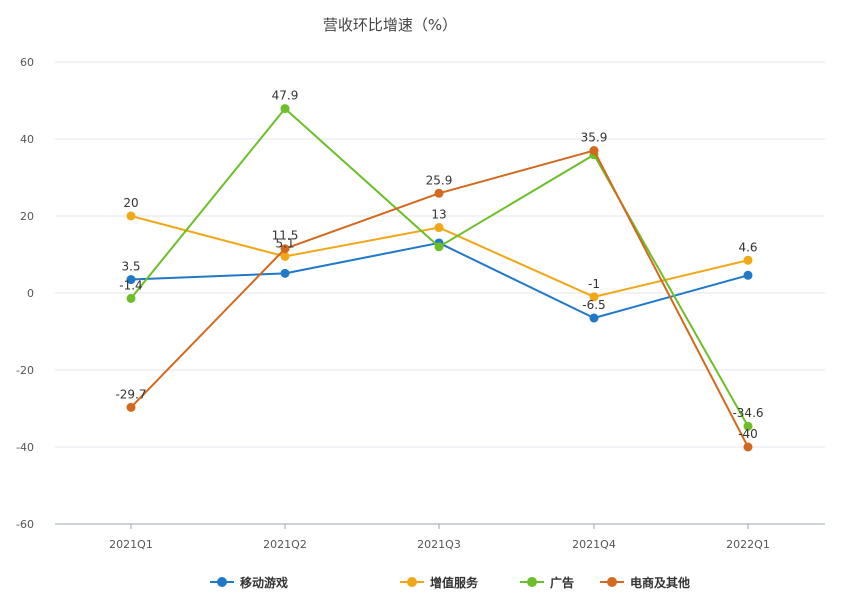 This screenshot has width=844, height=604. What do you see at coordinates (390, 25) in the screenshot?
I see `chart-title: 营收环比增速（%）` at bounding box center [390, 25].